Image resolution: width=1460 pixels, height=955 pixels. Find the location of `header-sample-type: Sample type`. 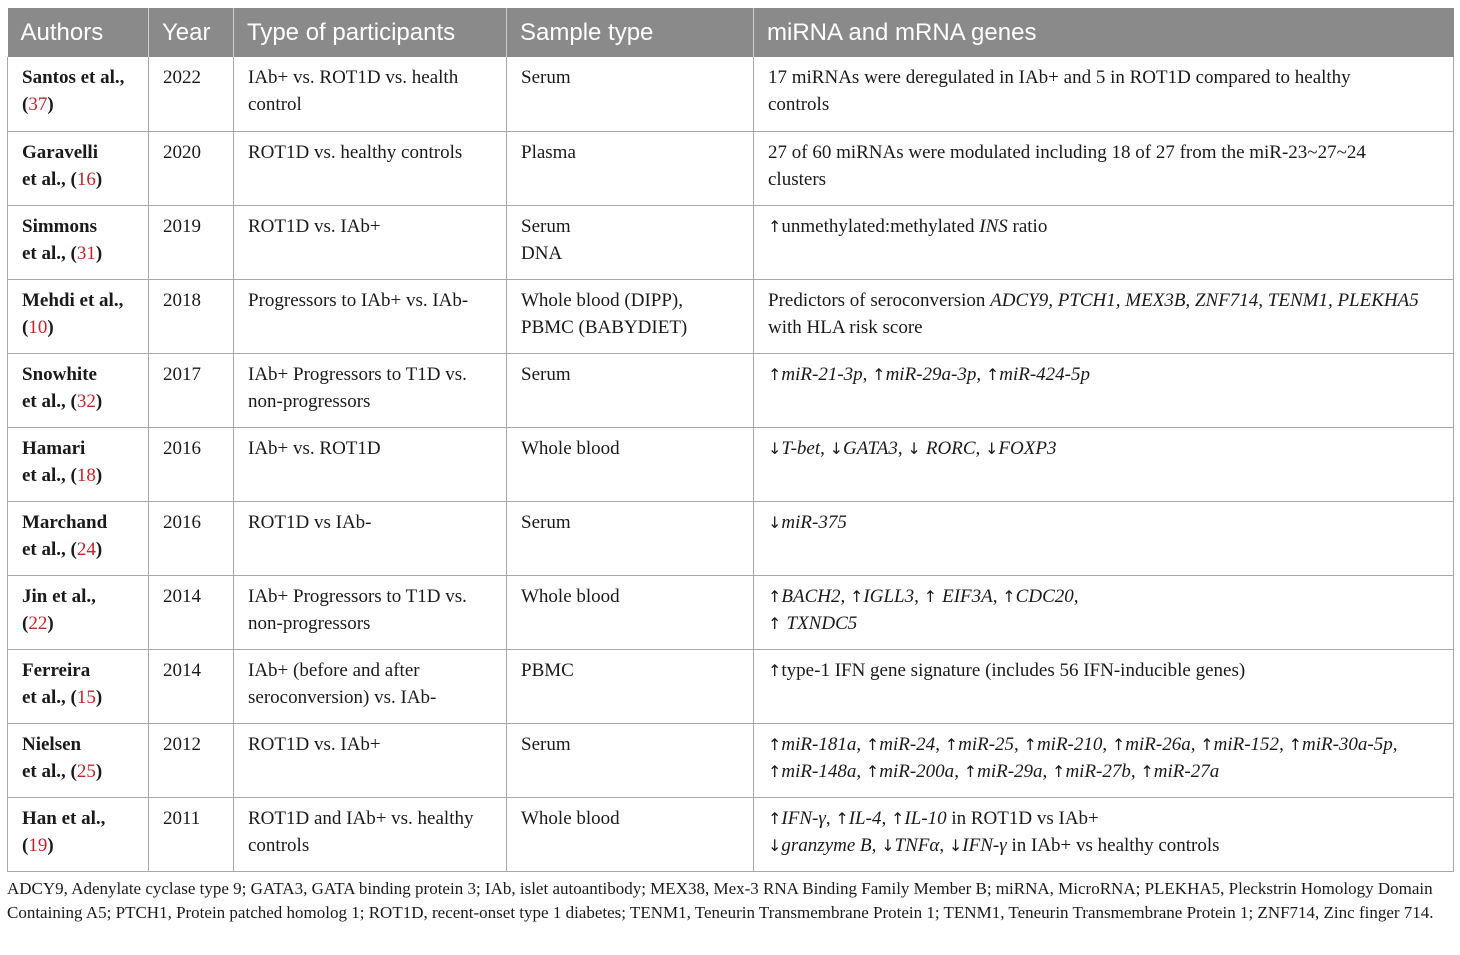

header-sample-type: Sample type is located at coordinates (630, 32).